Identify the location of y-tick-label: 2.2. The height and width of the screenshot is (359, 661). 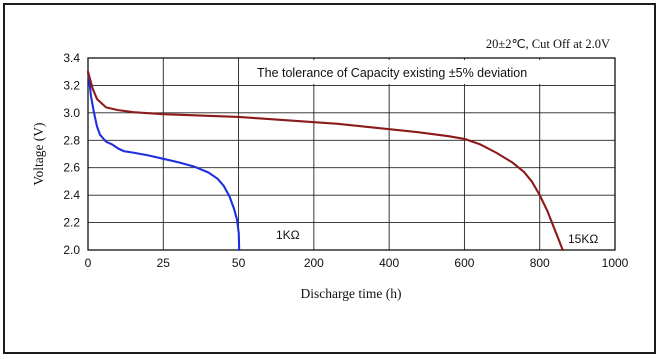
(71, 223).